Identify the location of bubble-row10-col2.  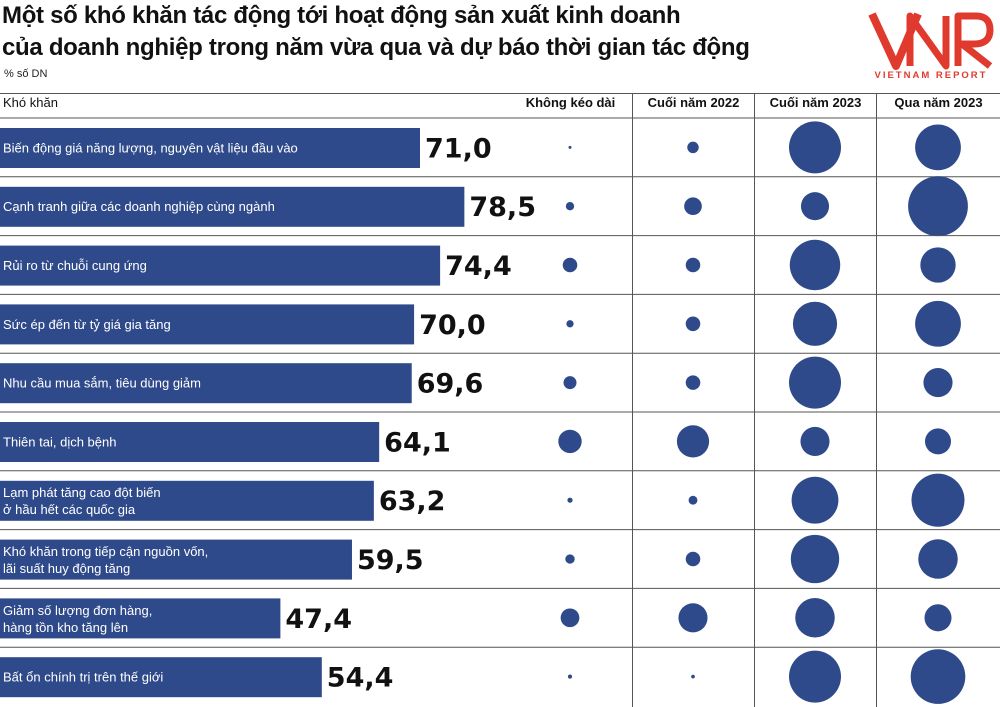
(693, 676).